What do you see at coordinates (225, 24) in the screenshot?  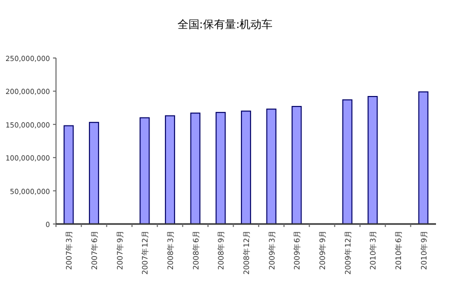 I see `chart-title: 全国:保有量:机动车` at bounding box center [225, 24].